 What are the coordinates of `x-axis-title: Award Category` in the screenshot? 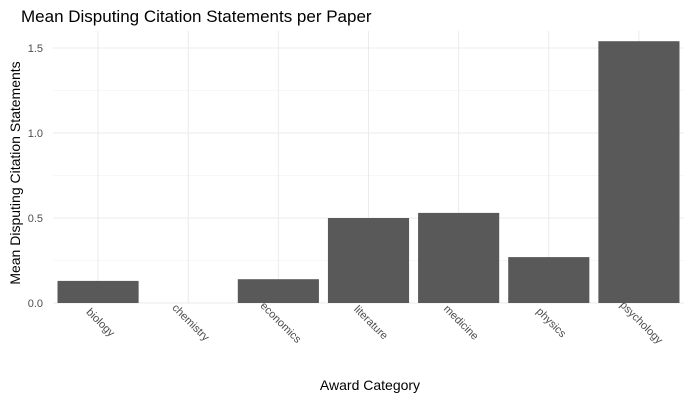 It's located at (370, 385).